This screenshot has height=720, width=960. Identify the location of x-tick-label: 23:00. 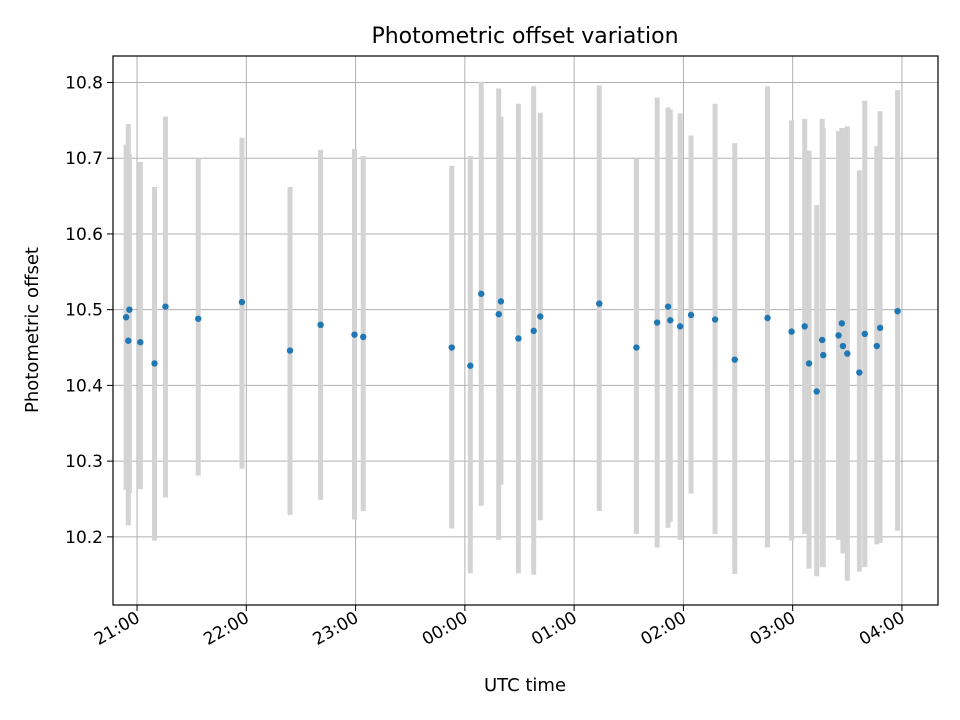
(336, 629).